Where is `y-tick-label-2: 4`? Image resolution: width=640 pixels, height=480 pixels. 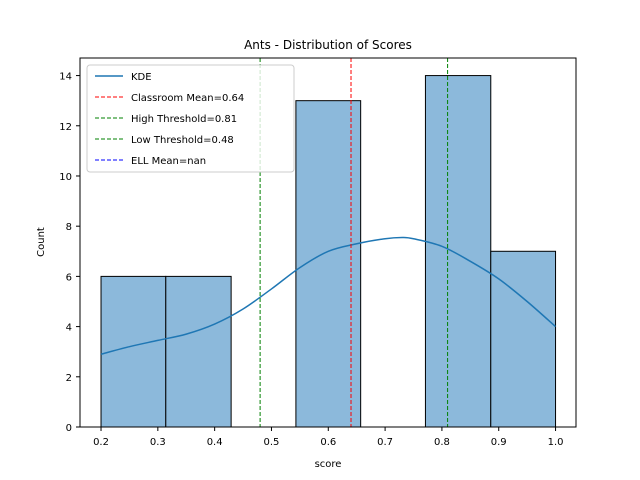 y-tick-label-2: 4 is located at coordinates (69, 328).